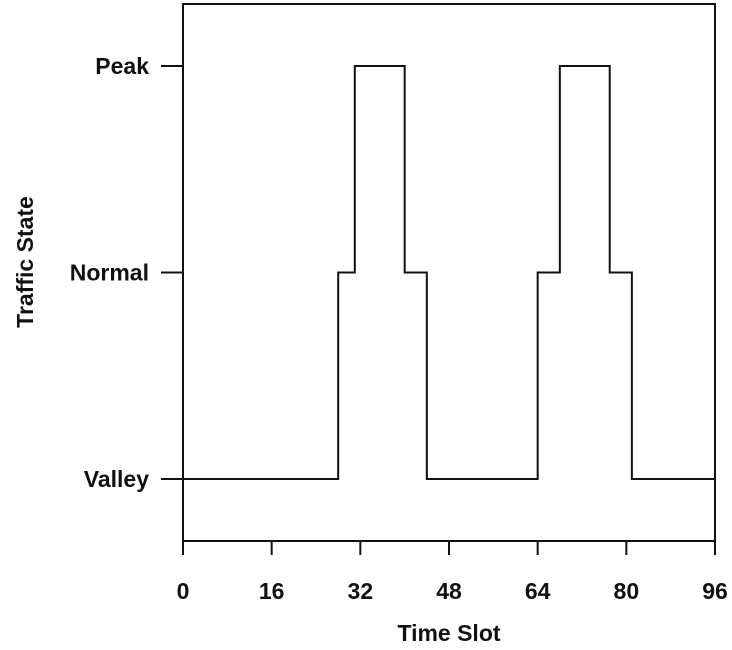  What do you see at coordinates (452, 572) in the screenshot?
I see `x-axis: 0 16 32 48 64 80 96` at bounding box center [452, 572].